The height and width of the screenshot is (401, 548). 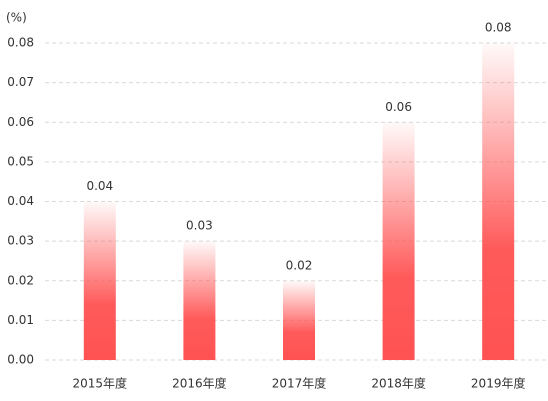 What do you see at coordinates (398, 107) in the screenshot?
I see `data-label: 0.06` at bounding box center [398, 107].